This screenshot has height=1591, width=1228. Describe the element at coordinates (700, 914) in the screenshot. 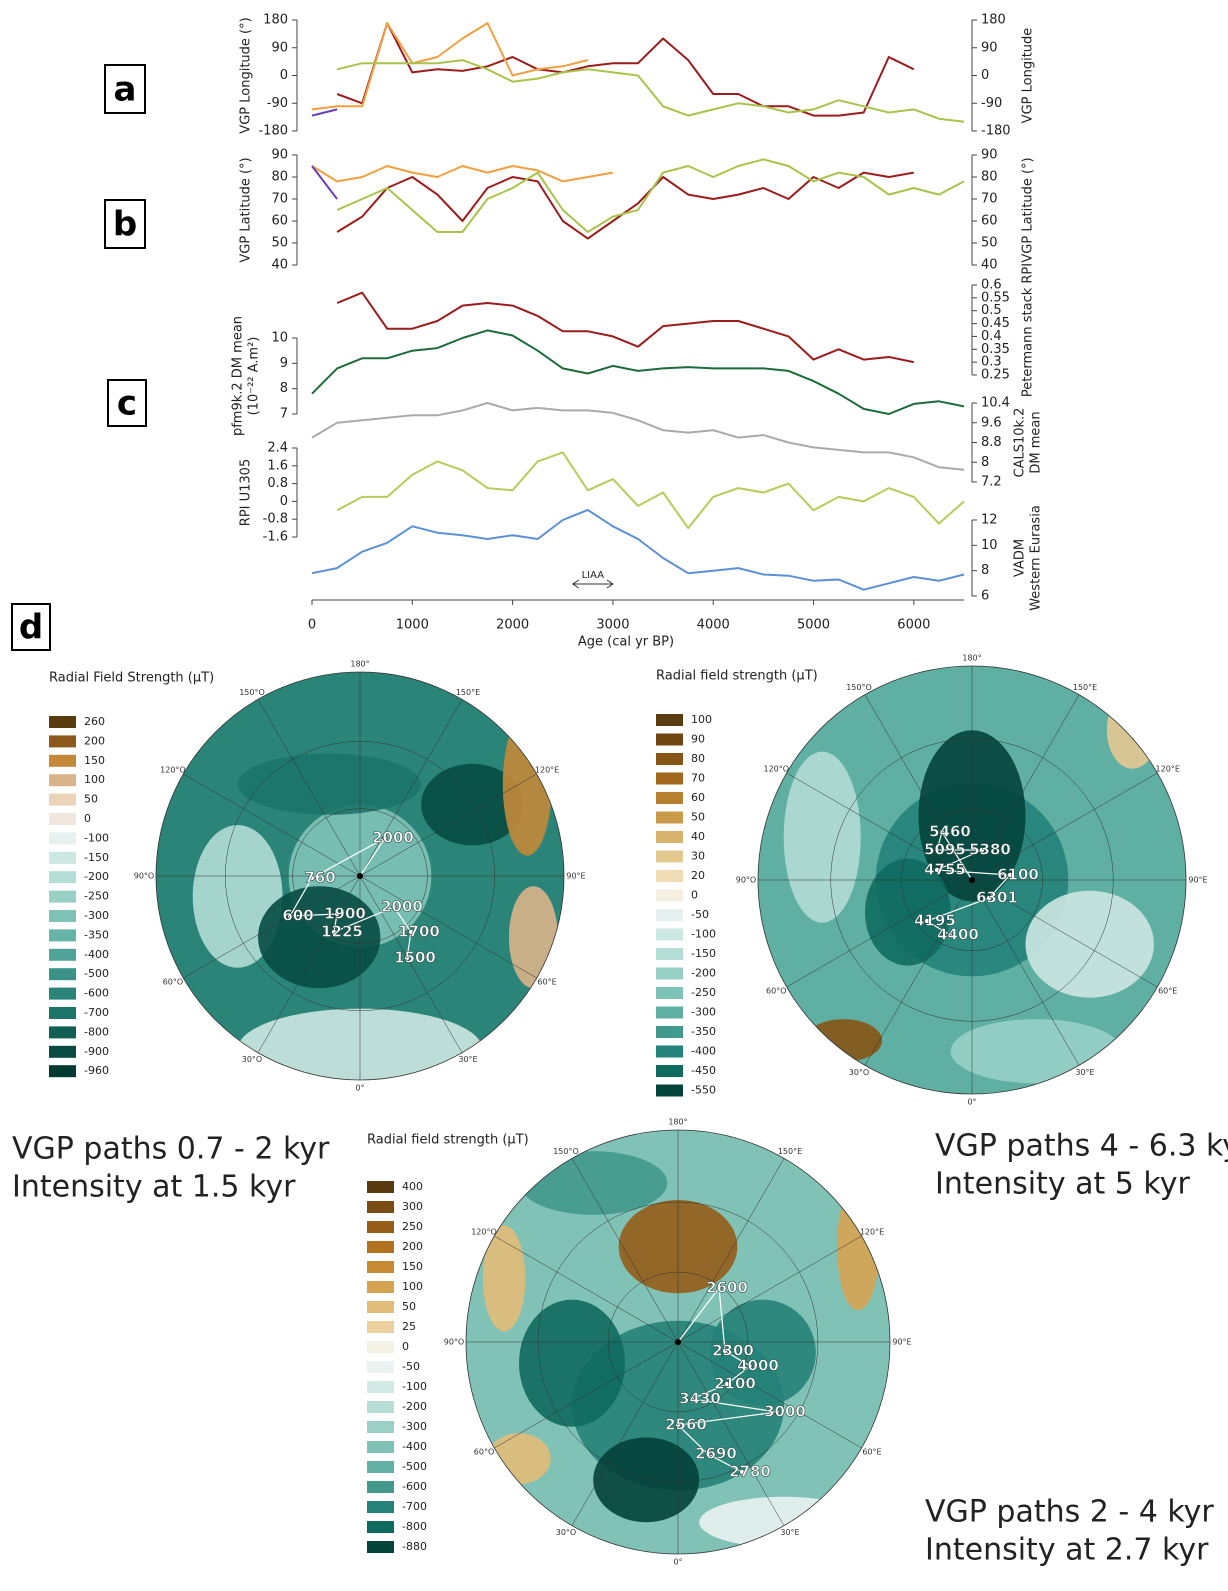

I see `legend-label: -50` at that location.